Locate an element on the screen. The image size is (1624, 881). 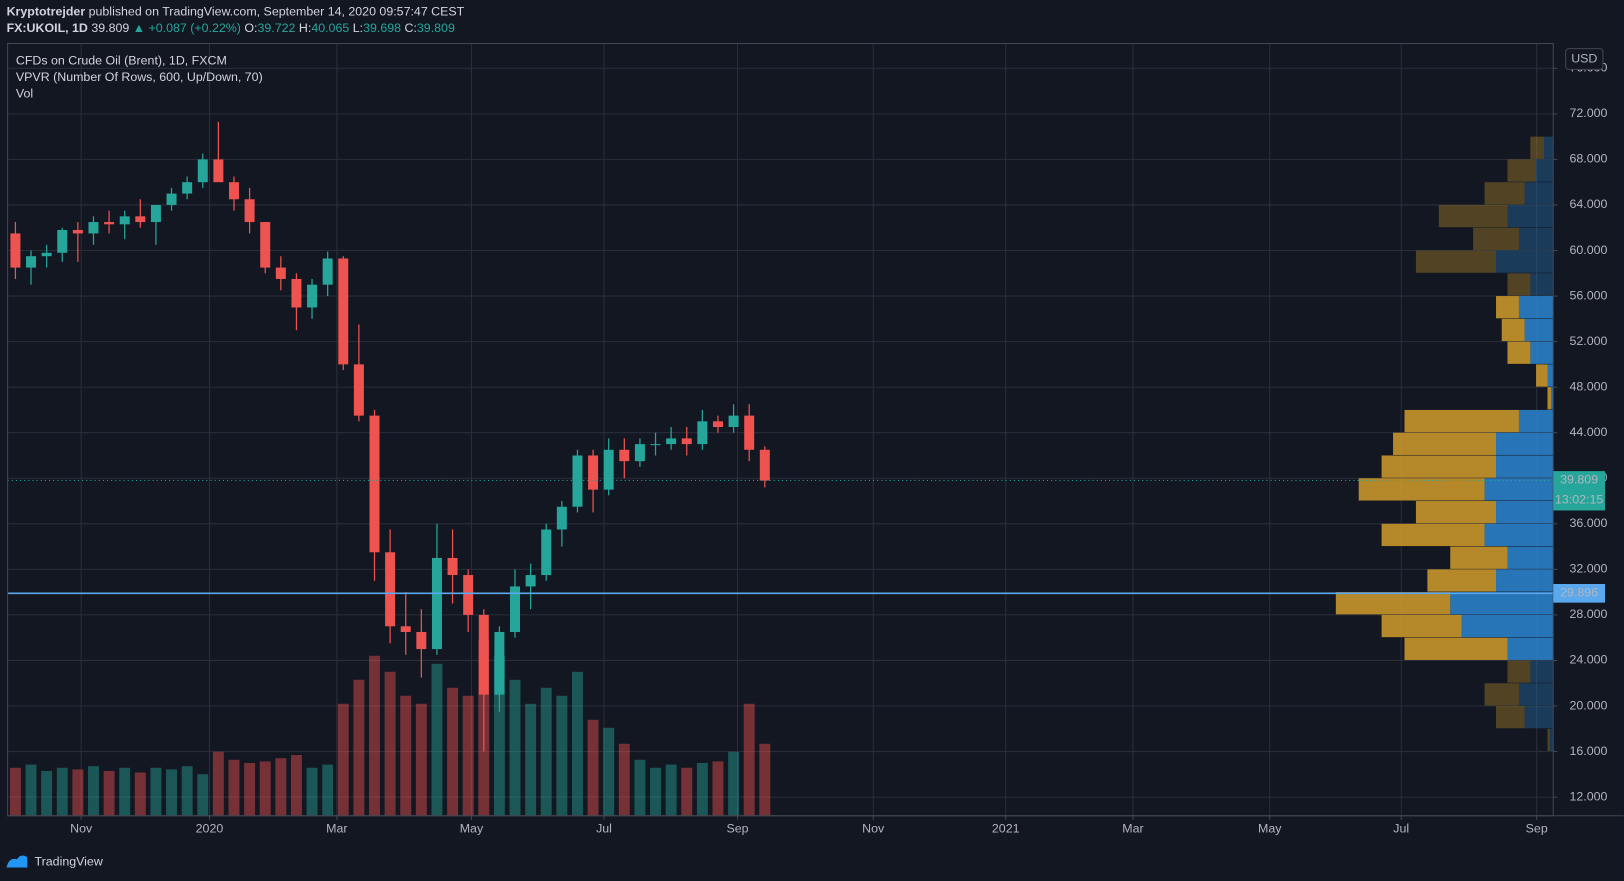
currency: USD is located at coordinates (1584, 58).